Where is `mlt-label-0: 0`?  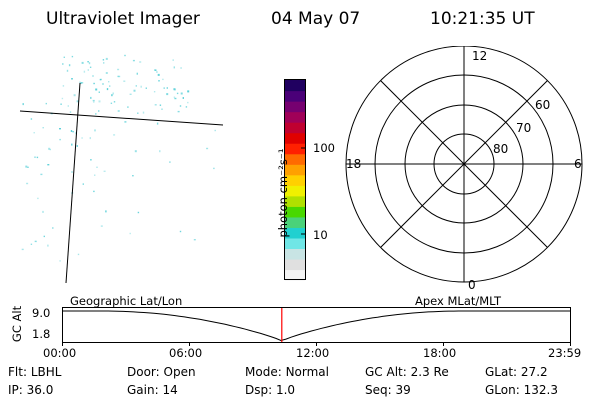
mlt-label-0: 0 is located at coordinates (472, 285).